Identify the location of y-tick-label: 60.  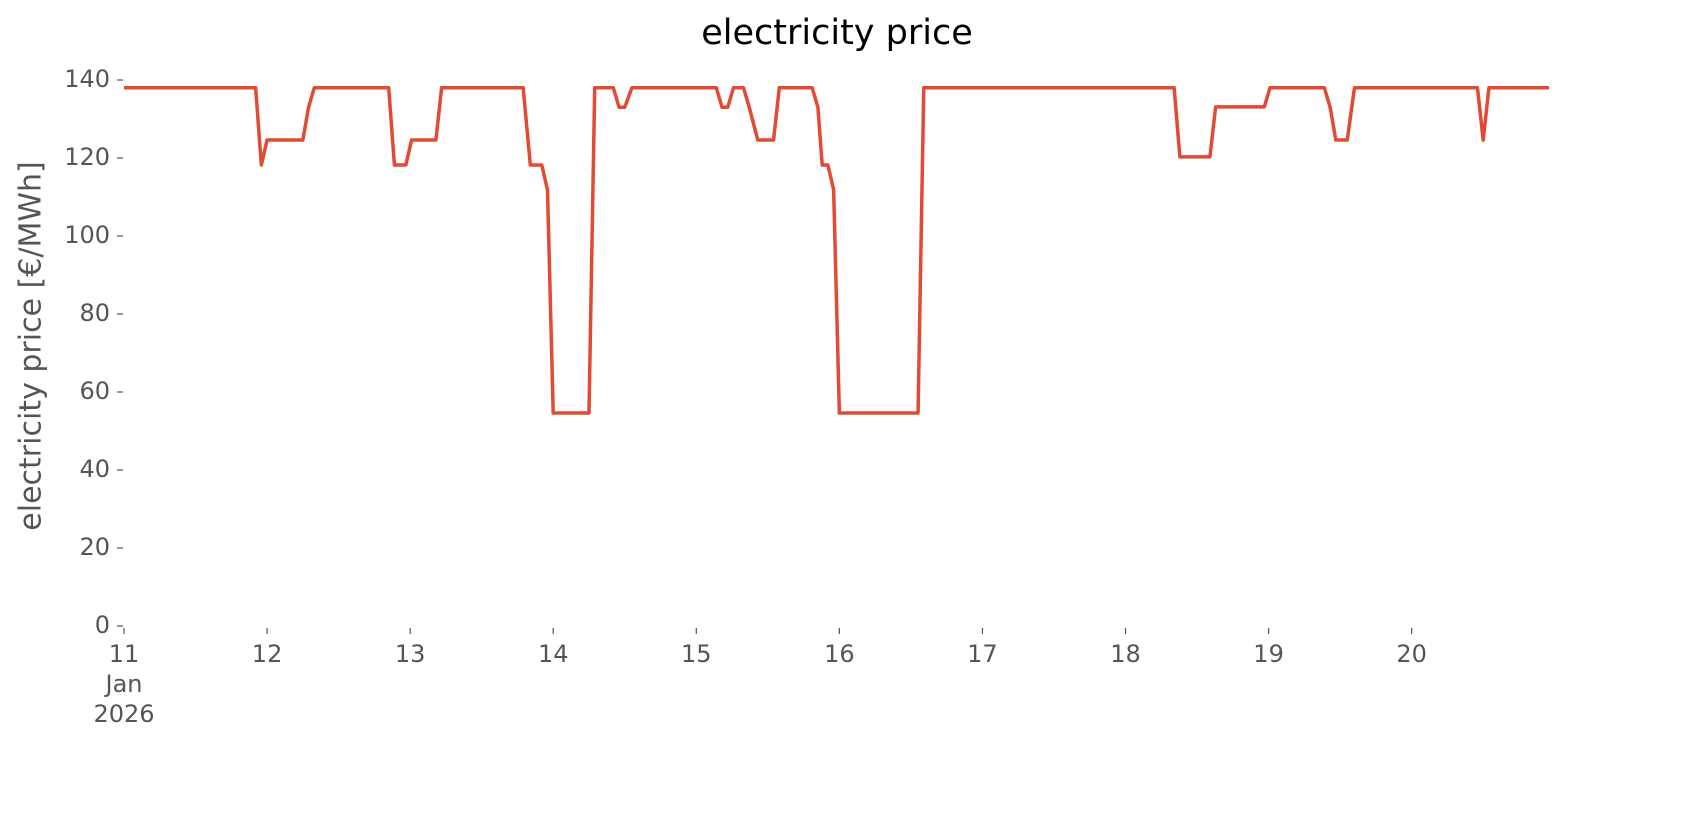
(94, 391).